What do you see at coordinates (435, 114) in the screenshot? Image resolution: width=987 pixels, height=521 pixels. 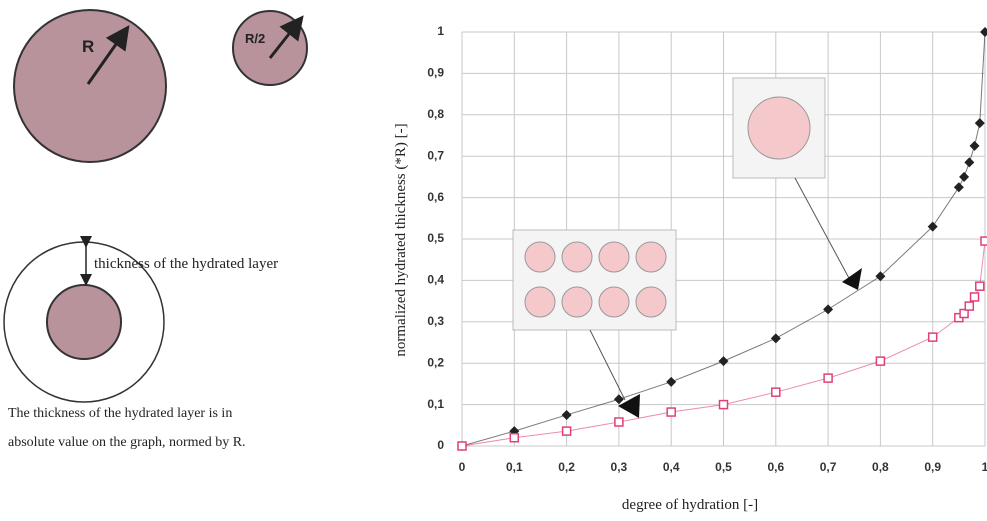 I see `y-tick-label: 0,8` at bounding box center [435, 114].